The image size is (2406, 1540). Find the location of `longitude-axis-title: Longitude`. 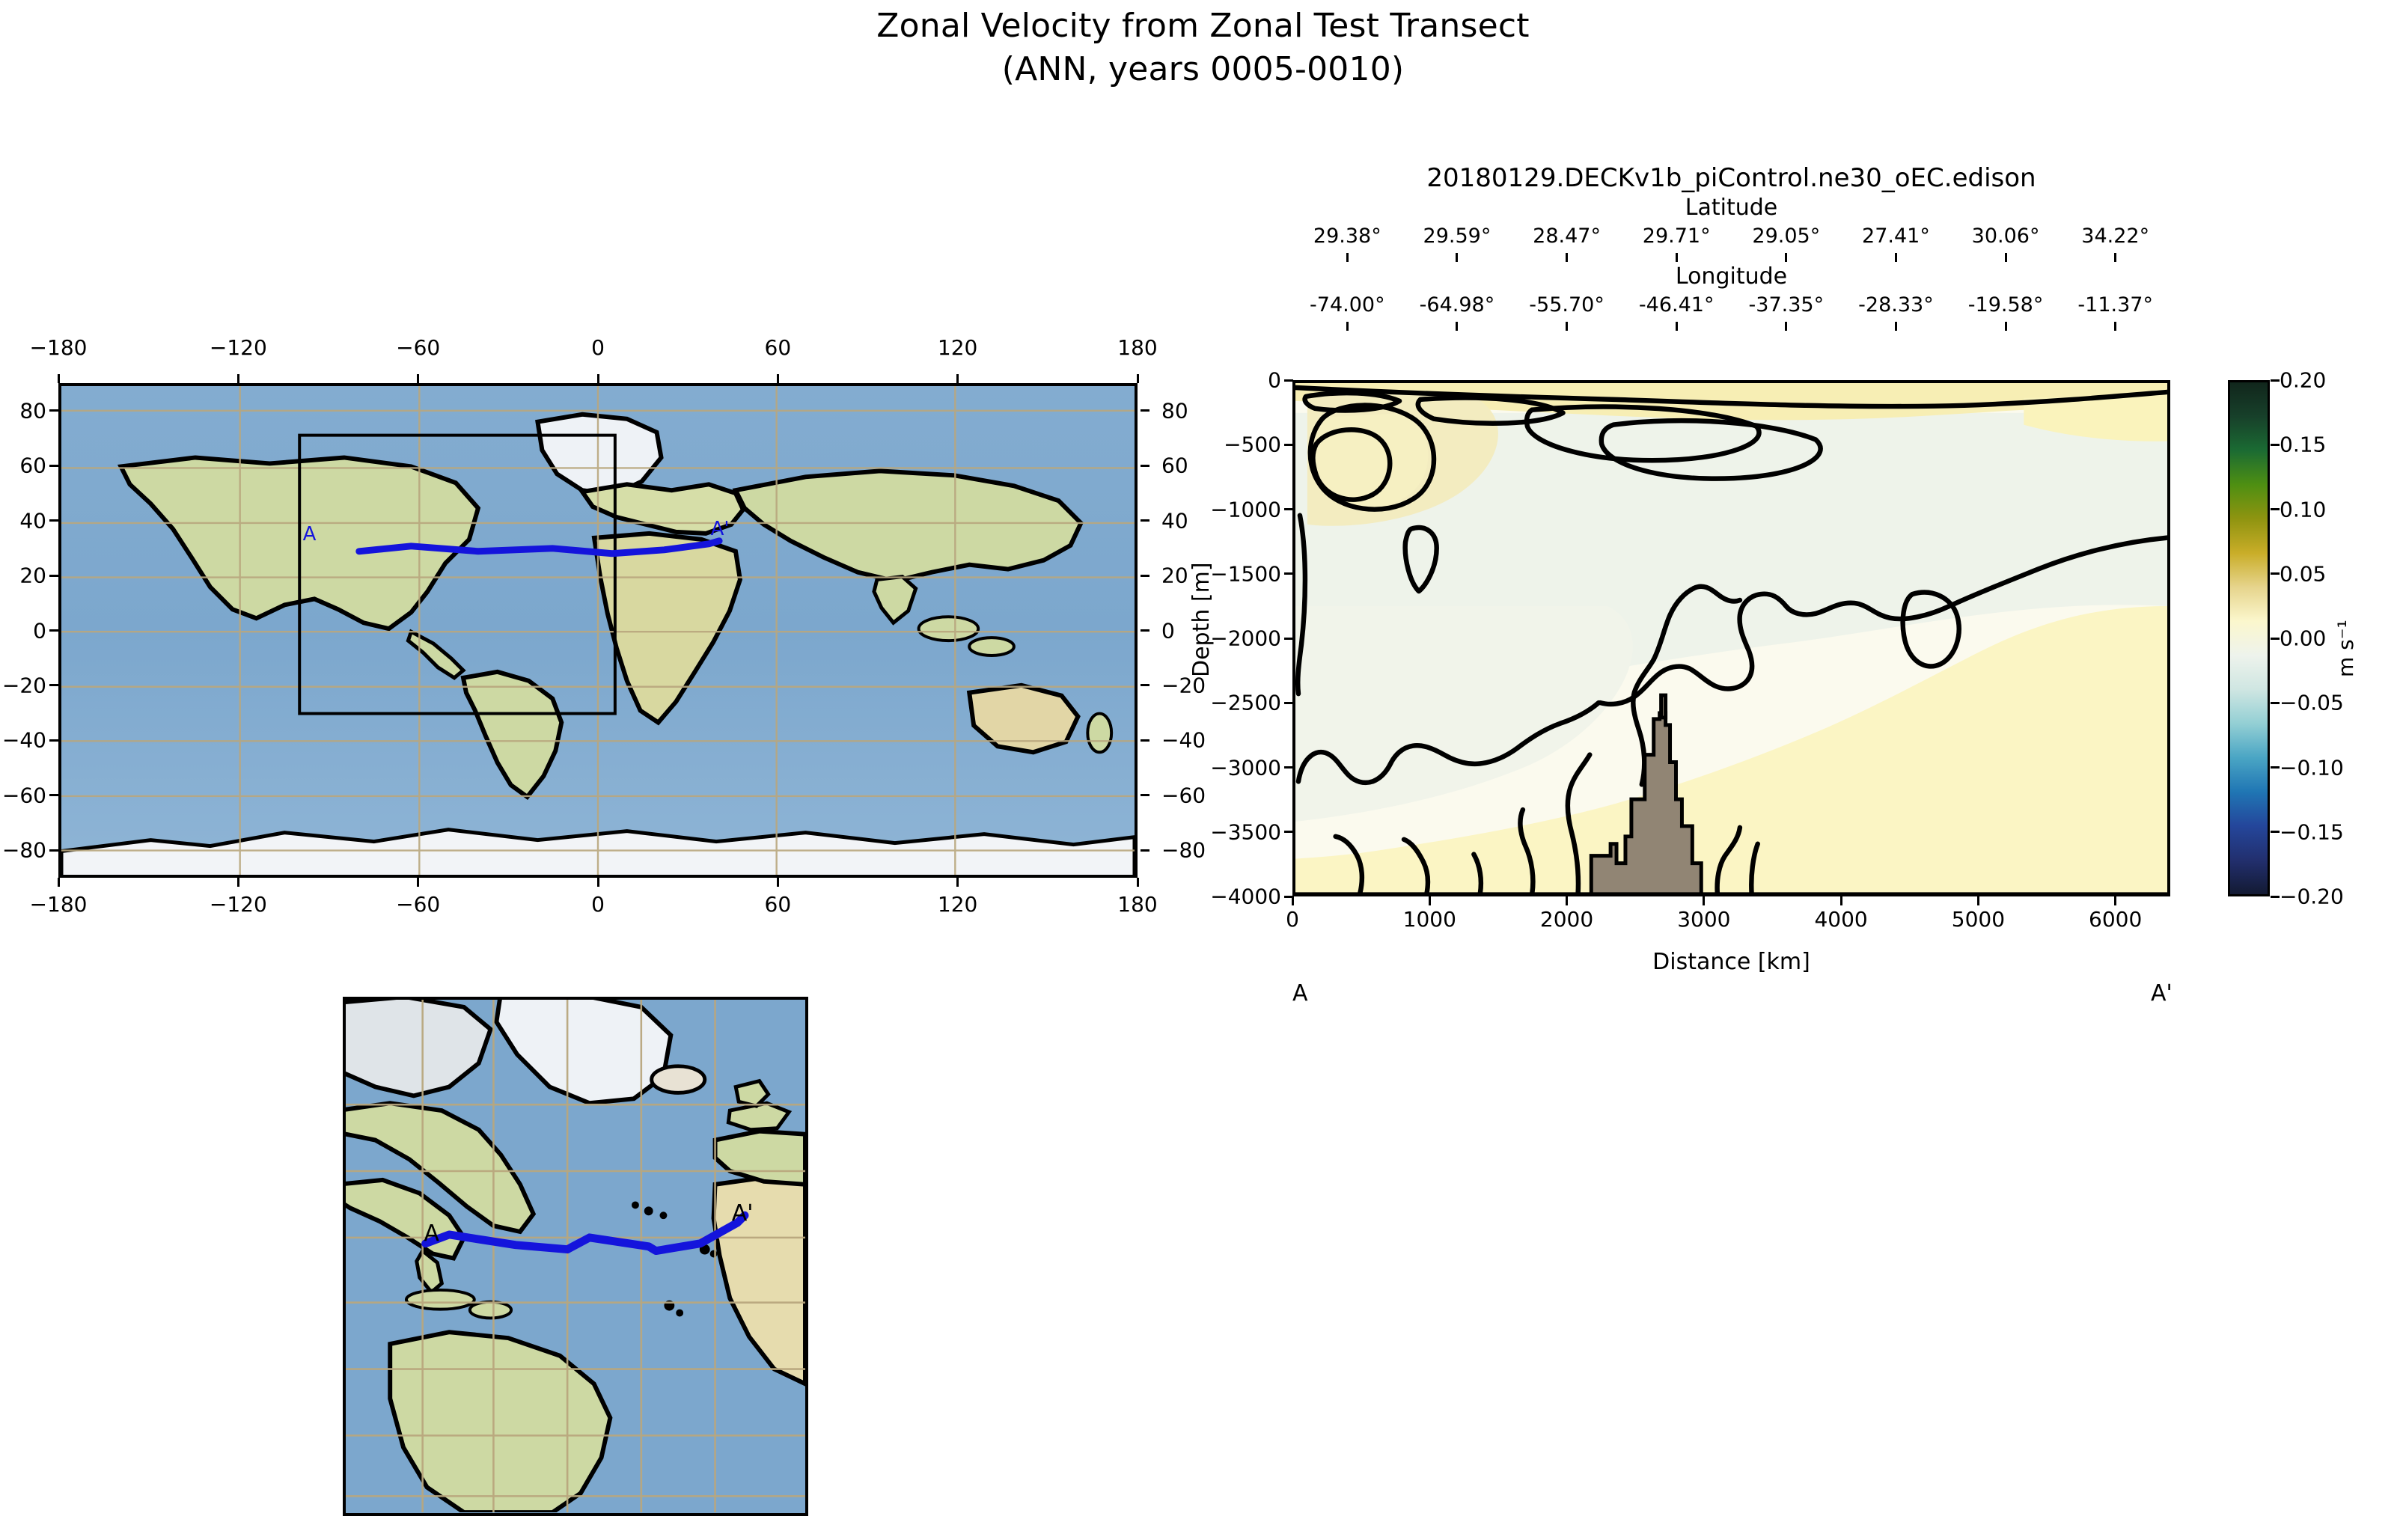

longitude-axis-title: Longitude is located at coordinates (1731, 276).